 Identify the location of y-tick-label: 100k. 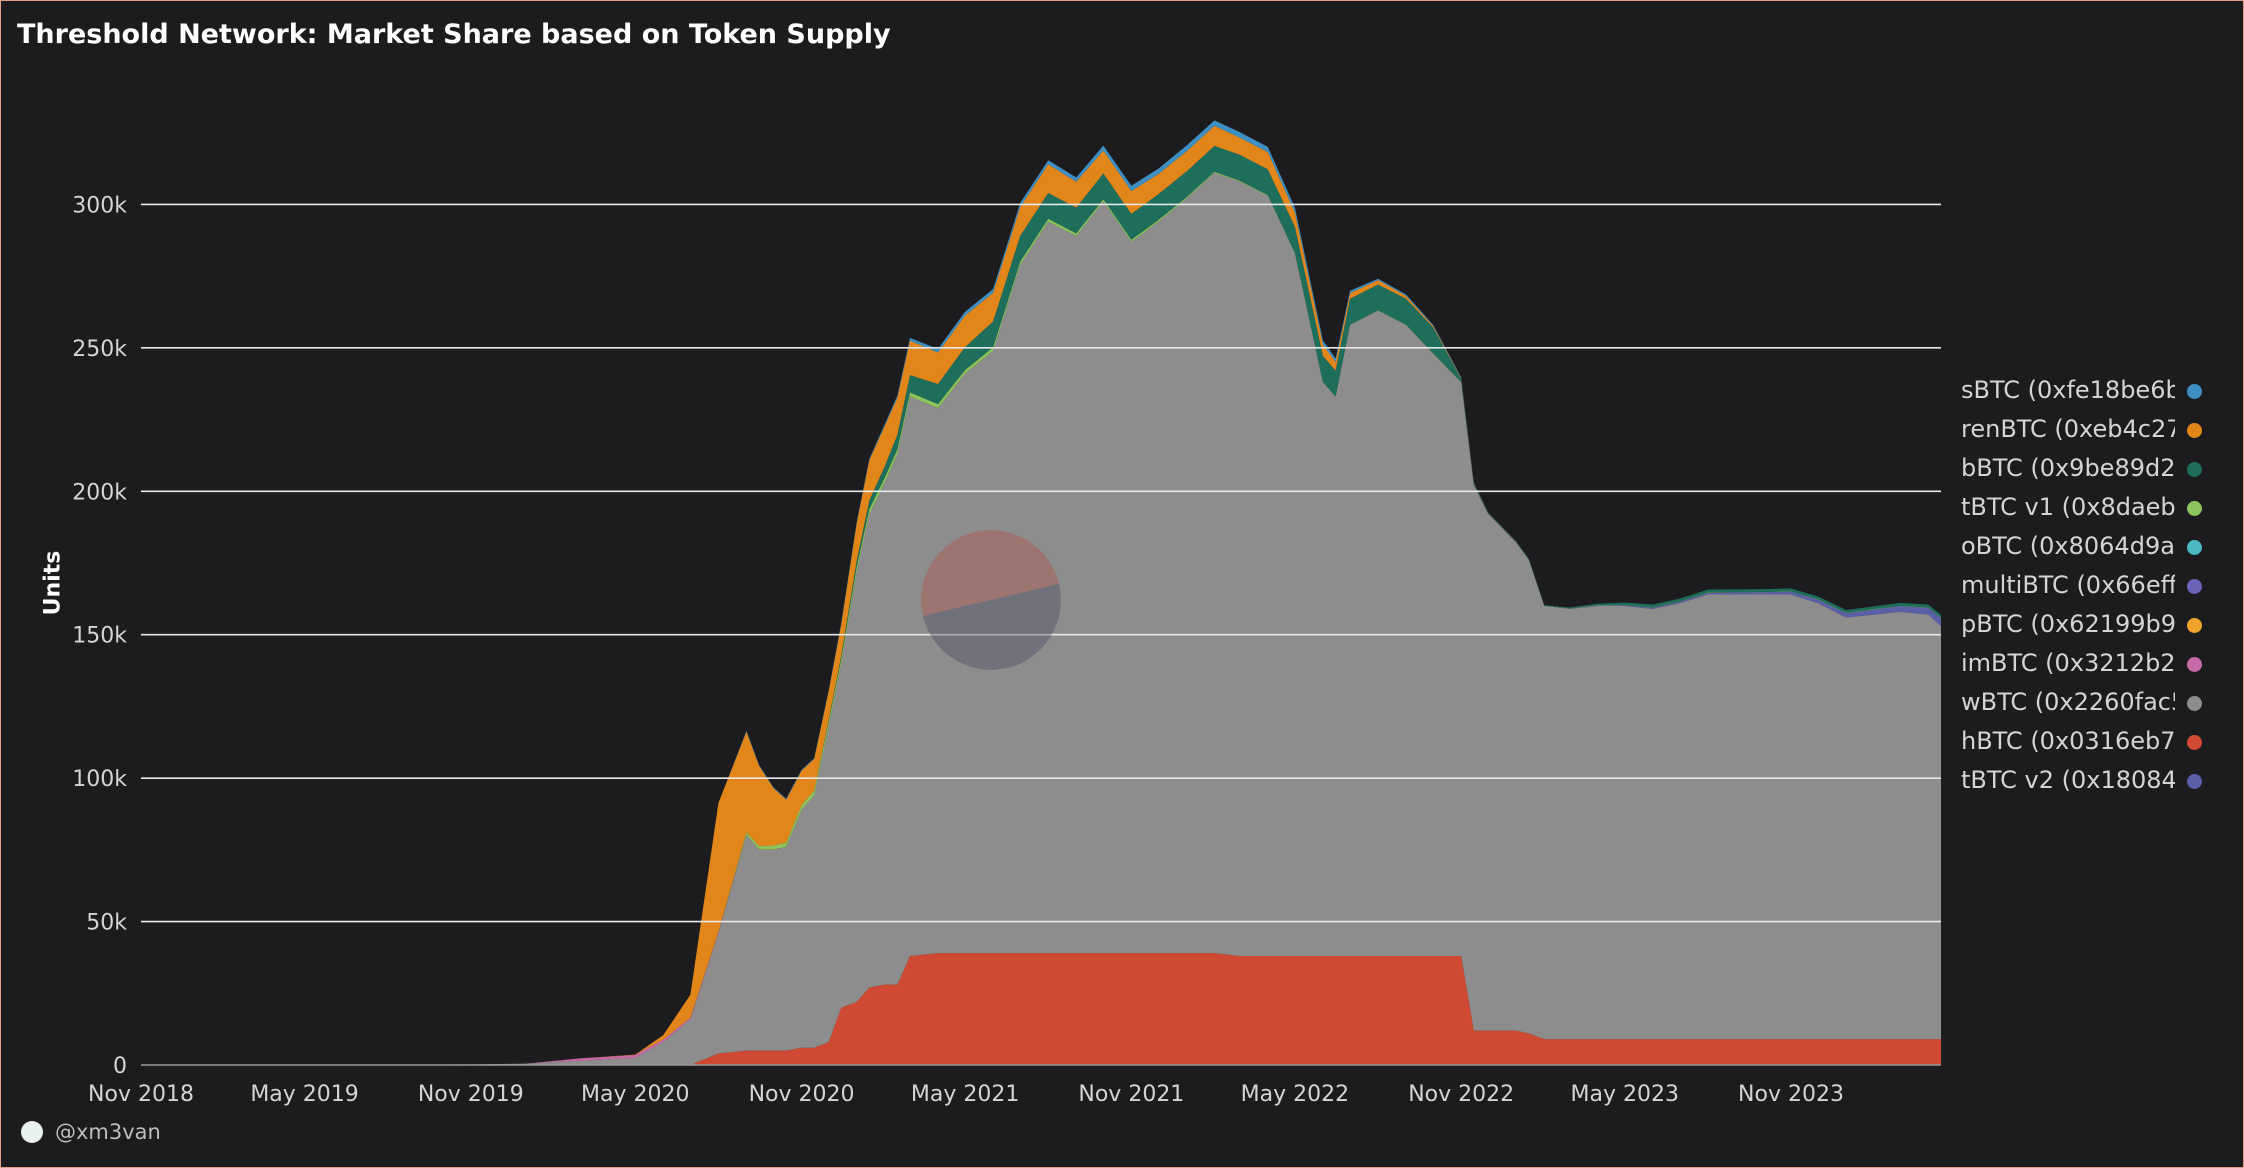
(99, 779).